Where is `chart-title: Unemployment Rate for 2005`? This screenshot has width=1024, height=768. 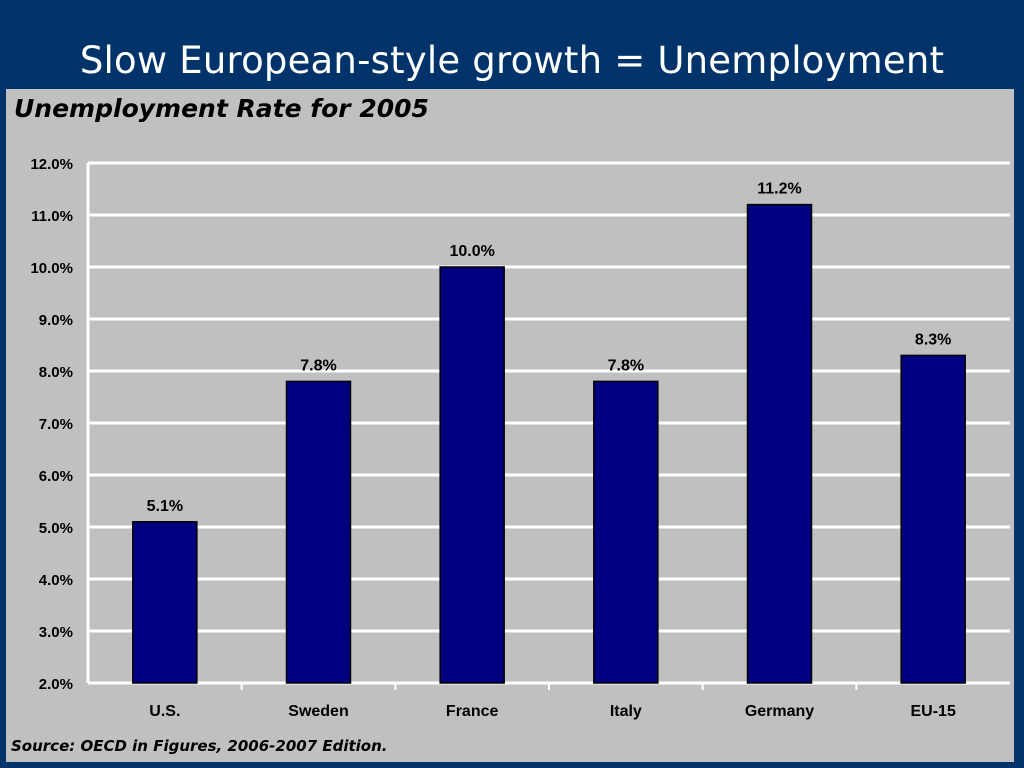 chart-title: Unemployment Rate for 2005 is located at coordinates (221, 108).